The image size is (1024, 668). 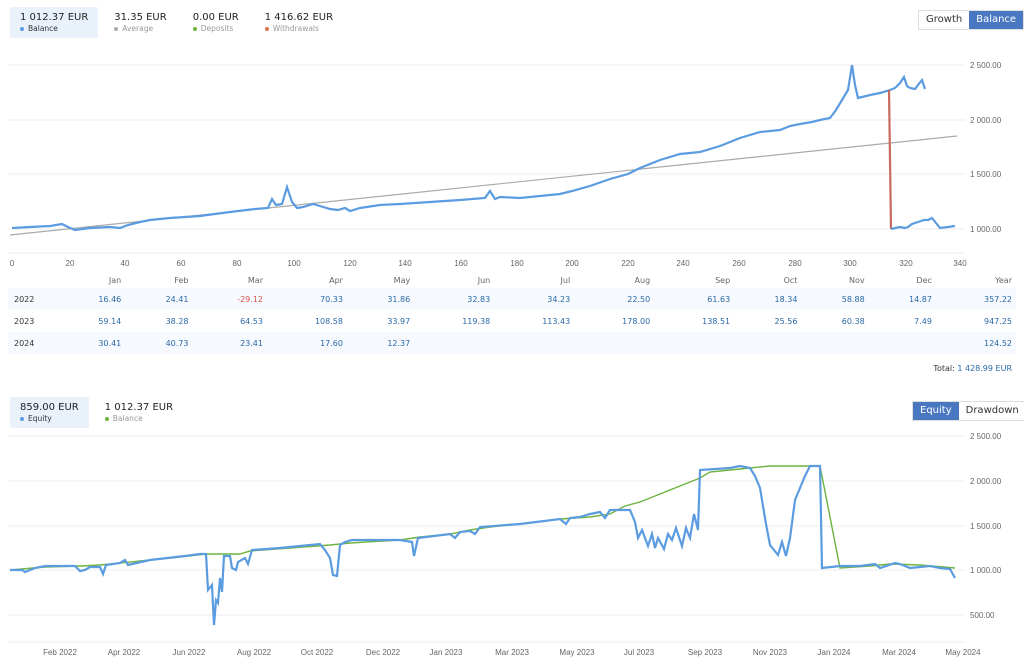 What do you see at coordinates (124, 652) in the screenshot?
I see `svg-text: Apr 2022` at bounding box center [124, 652].